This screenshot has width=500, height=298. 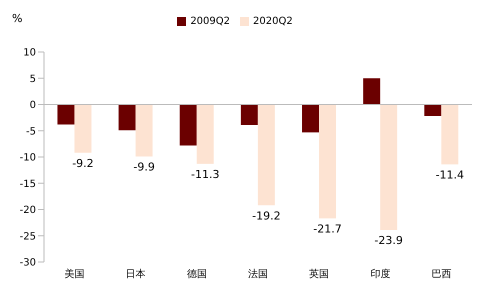 What do you see at coordinates (33, 79) in the screenshot?
I see `y-tick-label: 5` at bounding box center [33, 79].